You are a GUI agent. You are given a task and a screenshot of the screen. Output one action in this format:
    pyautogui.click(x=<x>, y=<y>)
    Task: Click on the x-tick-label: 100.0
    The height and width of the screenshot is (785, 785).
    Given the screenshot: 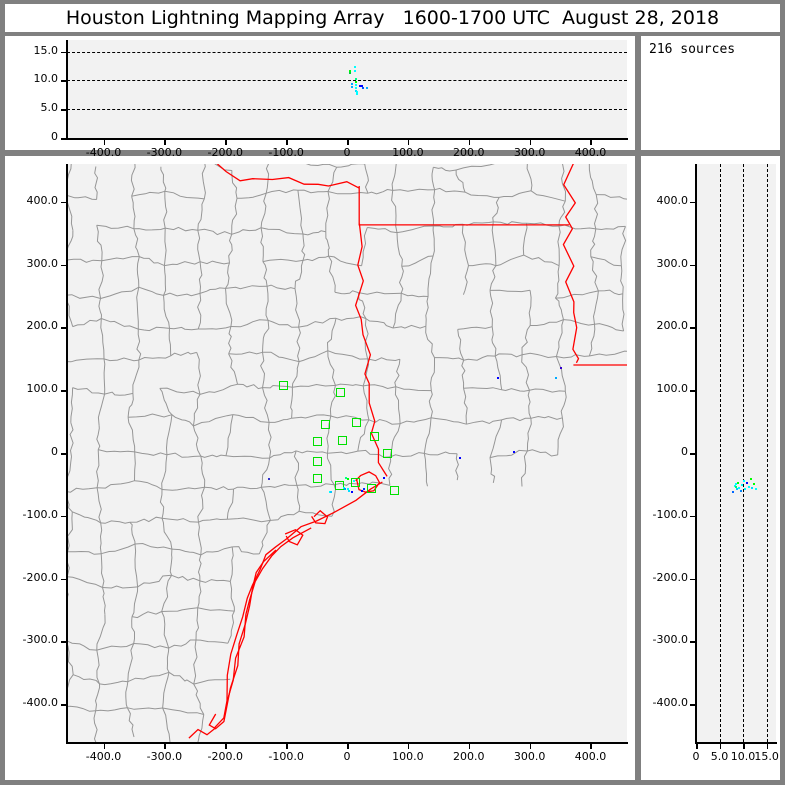 What is the action you would take?
    pyautogui.click(x=408, y=756)
    